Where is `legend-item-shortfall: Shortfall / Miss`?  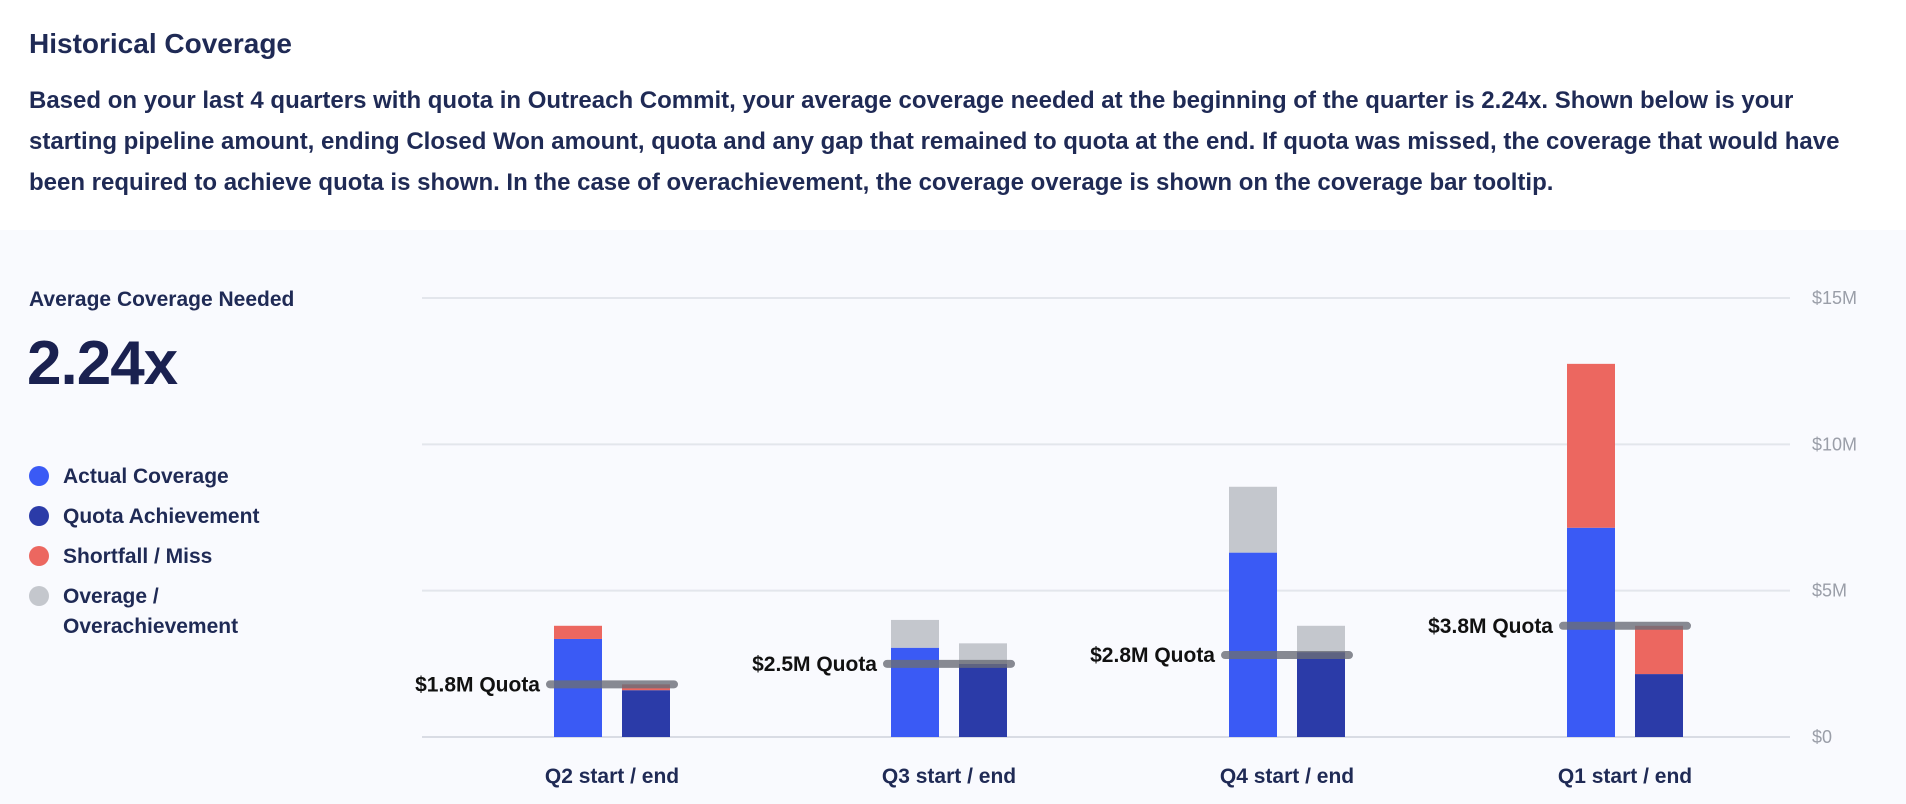 legend-item-shortfall: Shortfall / Miss is located at coordinates (189, 557).